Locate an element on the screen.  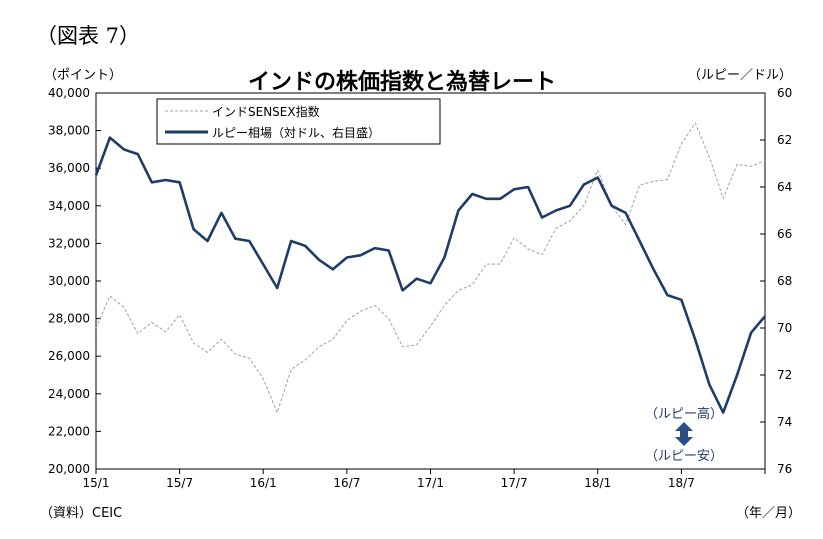
x-axis-tick-label: 15/1 is located at coordinates (96, 483).